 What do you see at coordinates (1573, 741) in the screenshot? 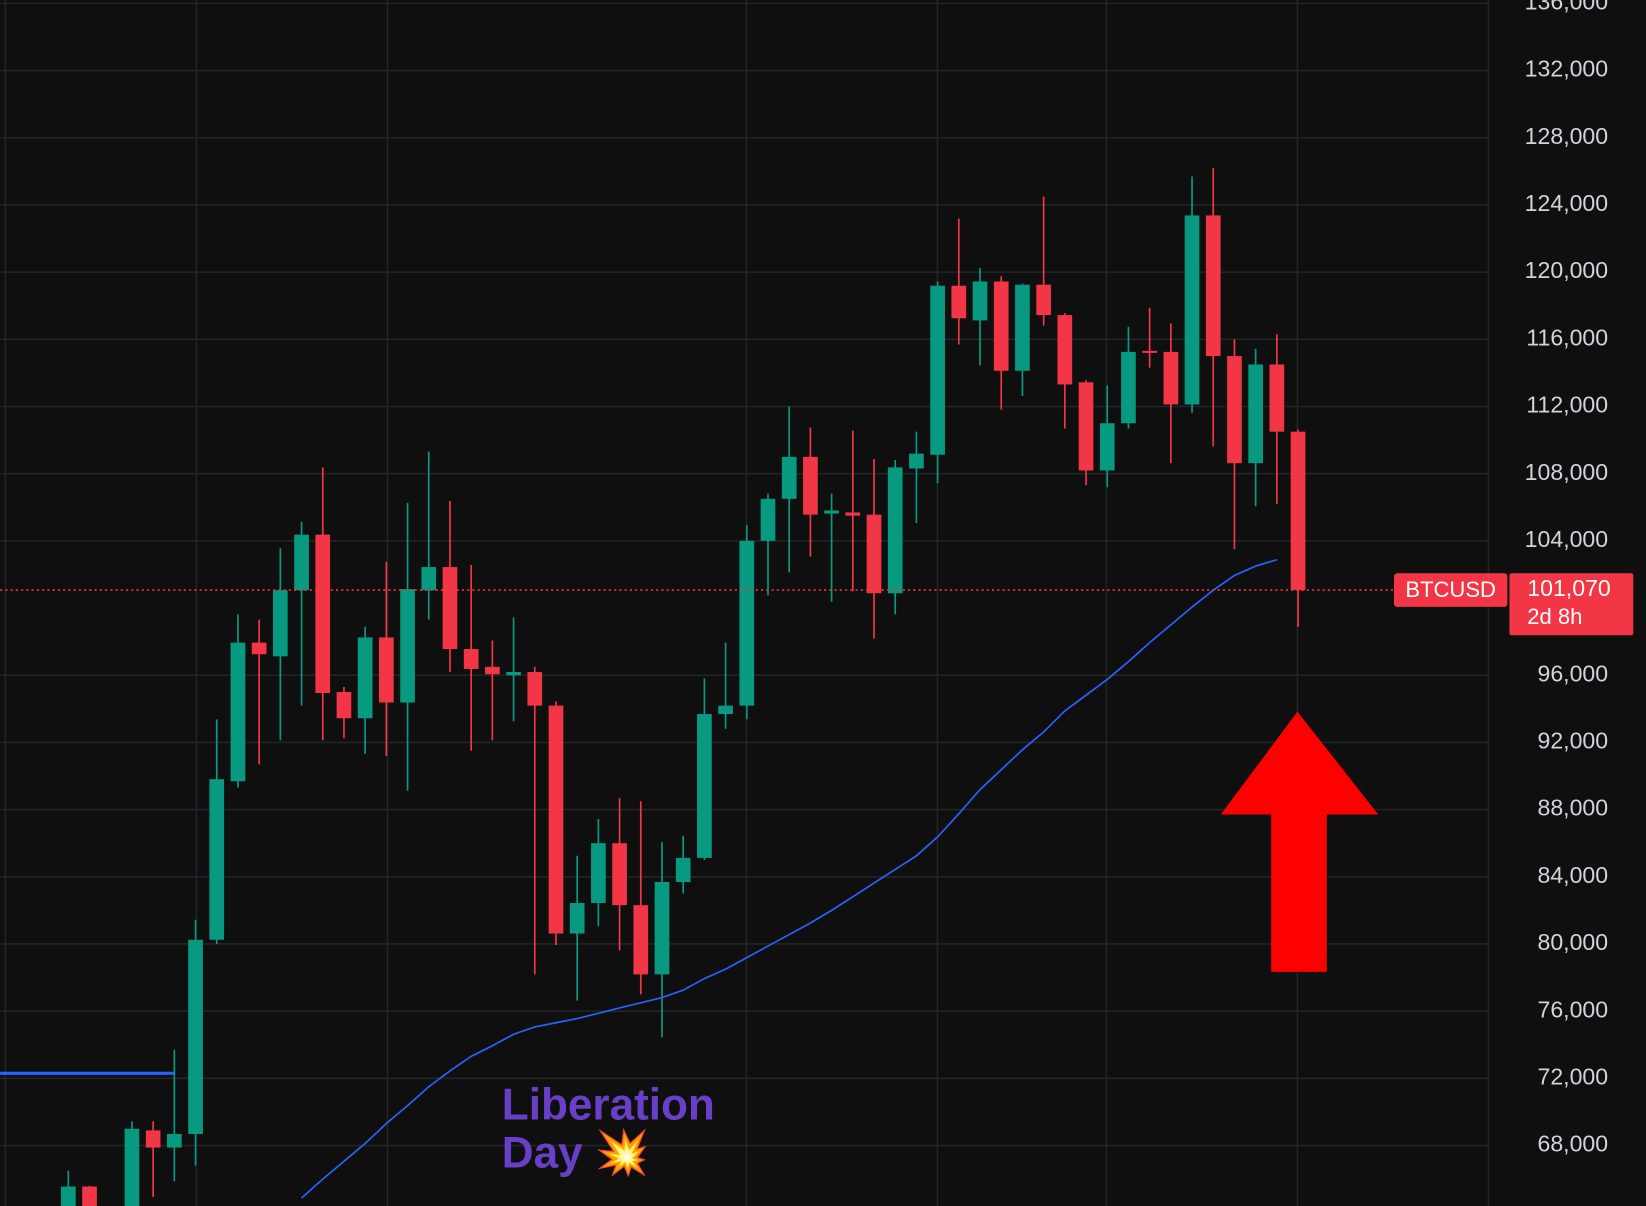
I see `y-tick-label: 92,000` at bounding box center [1573, 741].